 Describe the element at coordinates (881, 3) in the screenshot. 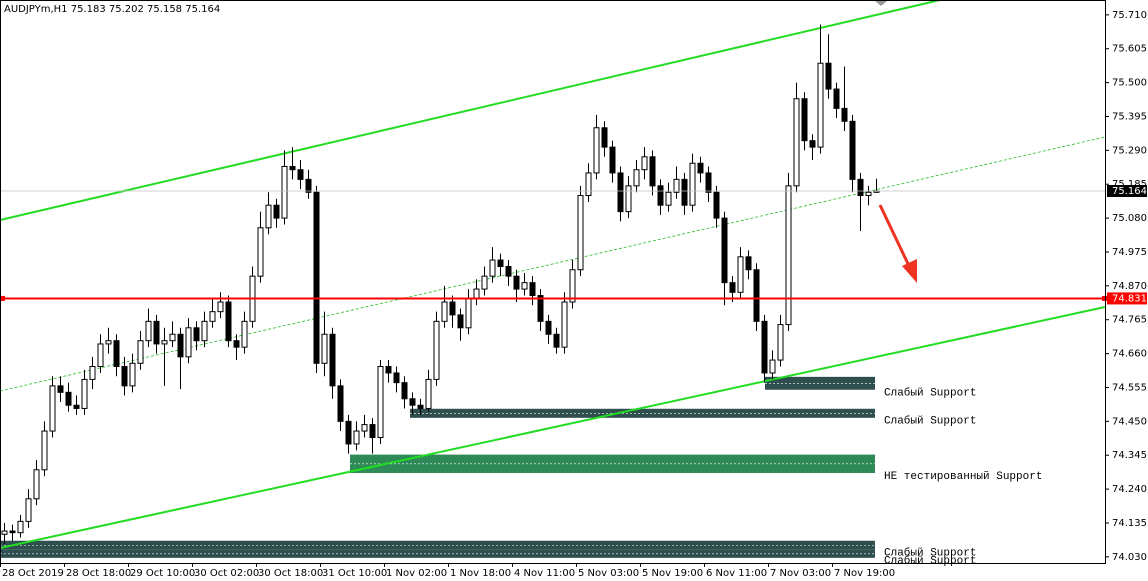

I see `marker` at that location.